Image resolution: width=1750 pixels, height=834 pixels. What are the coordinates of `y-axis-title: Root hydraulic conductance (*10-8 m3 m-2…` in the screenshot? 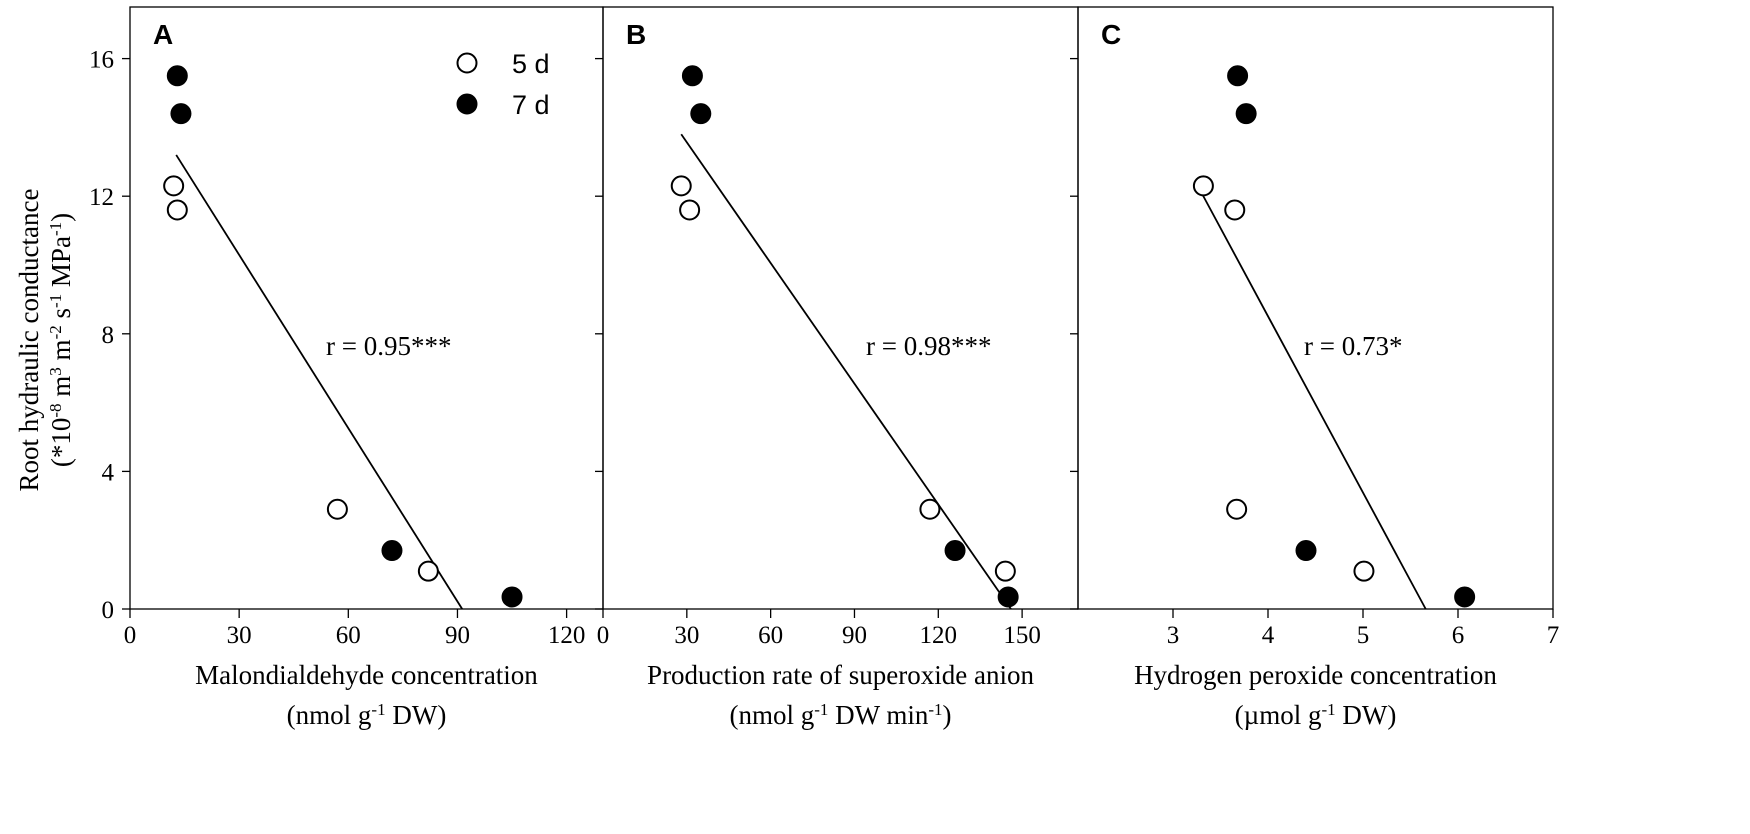 It's located at (45, 340).